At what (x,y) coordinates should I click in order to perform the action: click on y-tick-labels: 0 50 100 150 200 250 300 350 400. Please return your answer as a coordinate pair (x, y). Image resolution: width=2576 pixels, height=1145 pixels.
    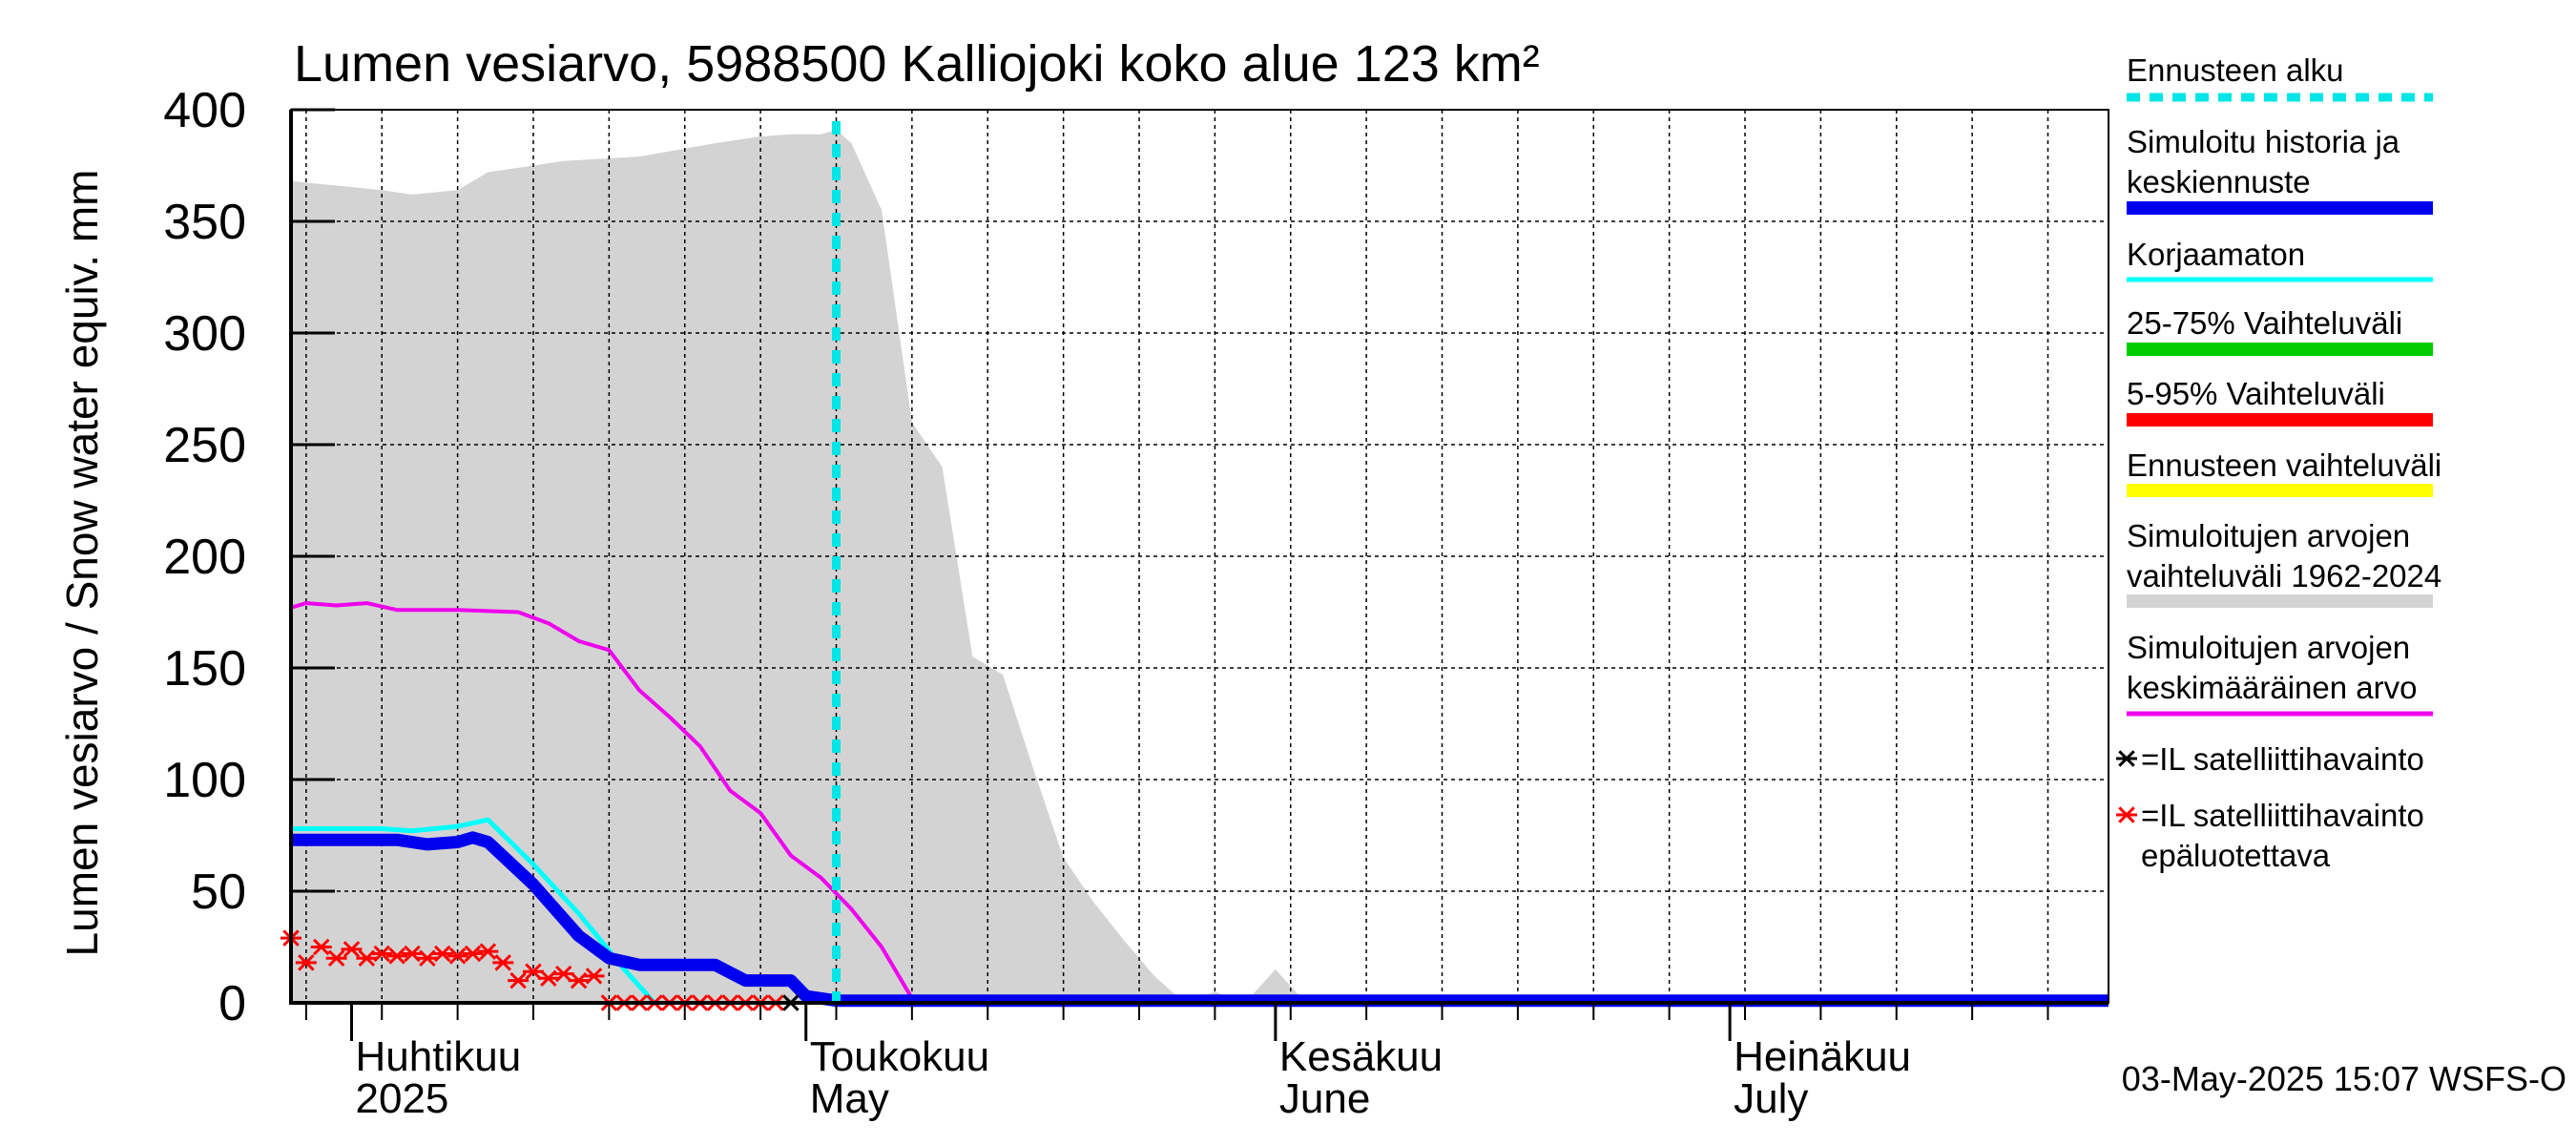
    Looking at the image, I should click on (204, 557).